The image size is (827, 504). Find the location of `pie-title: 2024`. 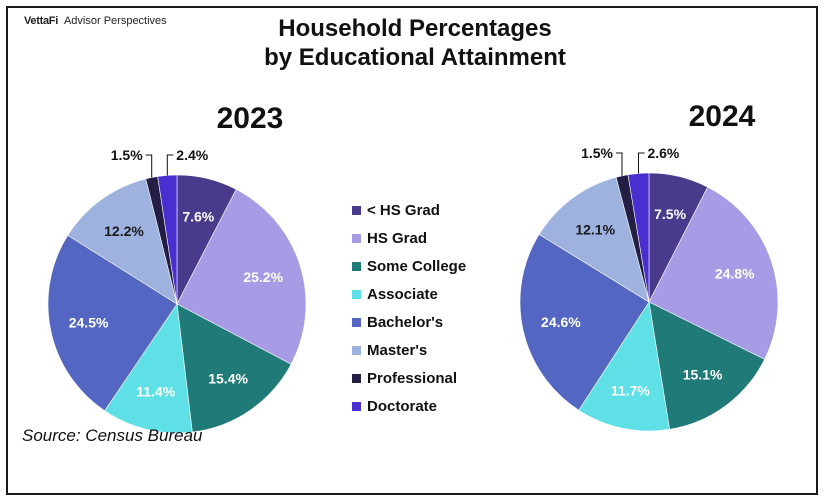

pie-title: 2024 is located at coordinates (722, 116).